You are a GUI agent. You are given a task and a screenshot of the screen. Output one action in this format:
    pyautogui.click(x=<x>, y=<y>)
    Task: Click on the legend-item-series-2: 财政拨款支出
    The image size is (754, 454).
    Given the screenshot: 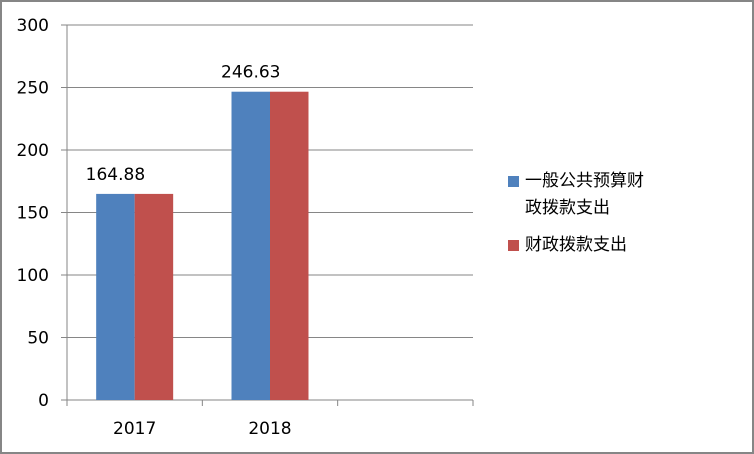 What is the action you would take?
    pyautogui.click(x=583, y=245)
    